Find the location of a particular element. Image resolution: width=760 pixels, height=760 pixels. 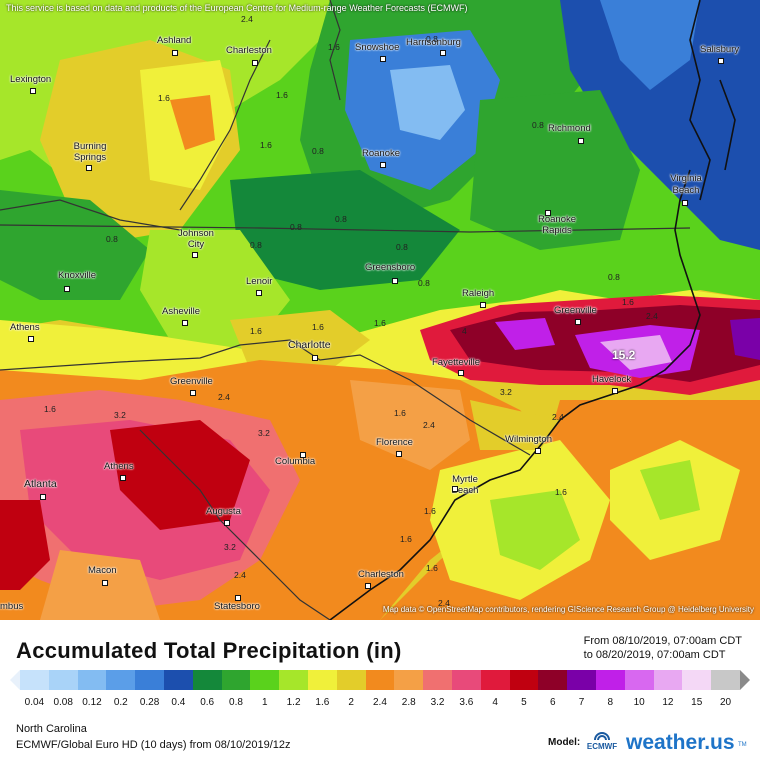

ecmwf-logo-text: ECMWF is located at coordinates (602, 746).